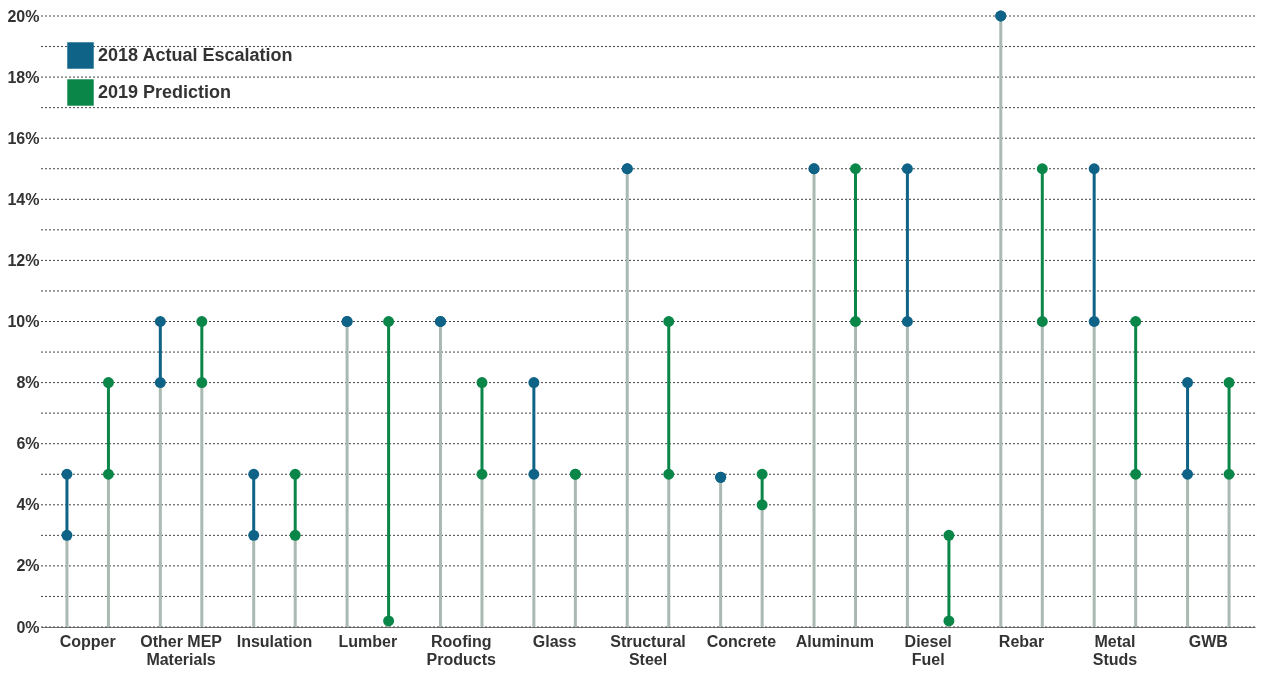  I want to click on x-tick-label: Insulation, so click(274, 641).